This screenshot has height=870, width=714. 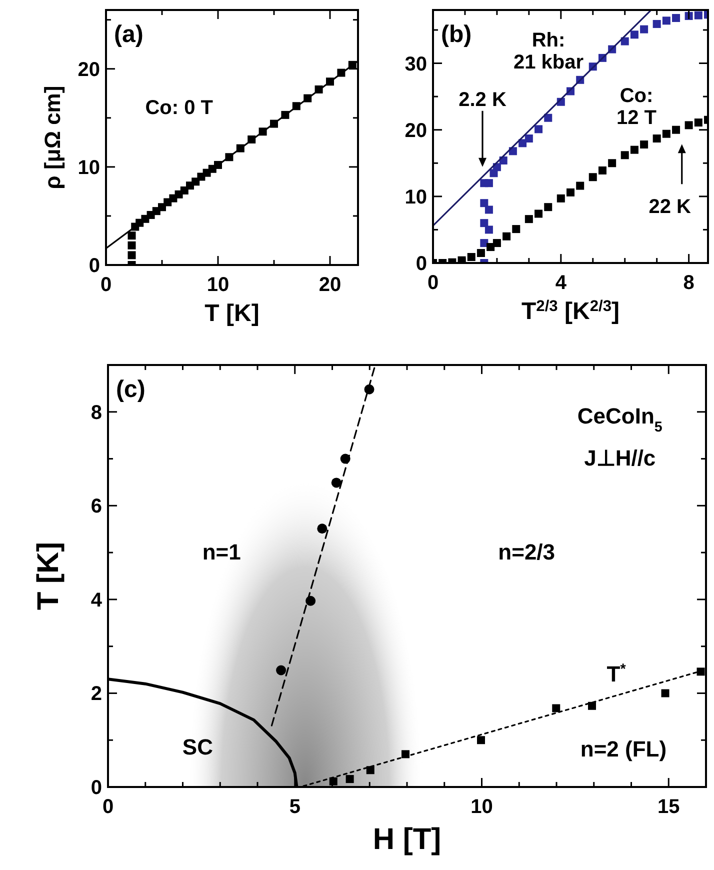 I want to click on y-tick-label: 4, so click(x=96, y=600).